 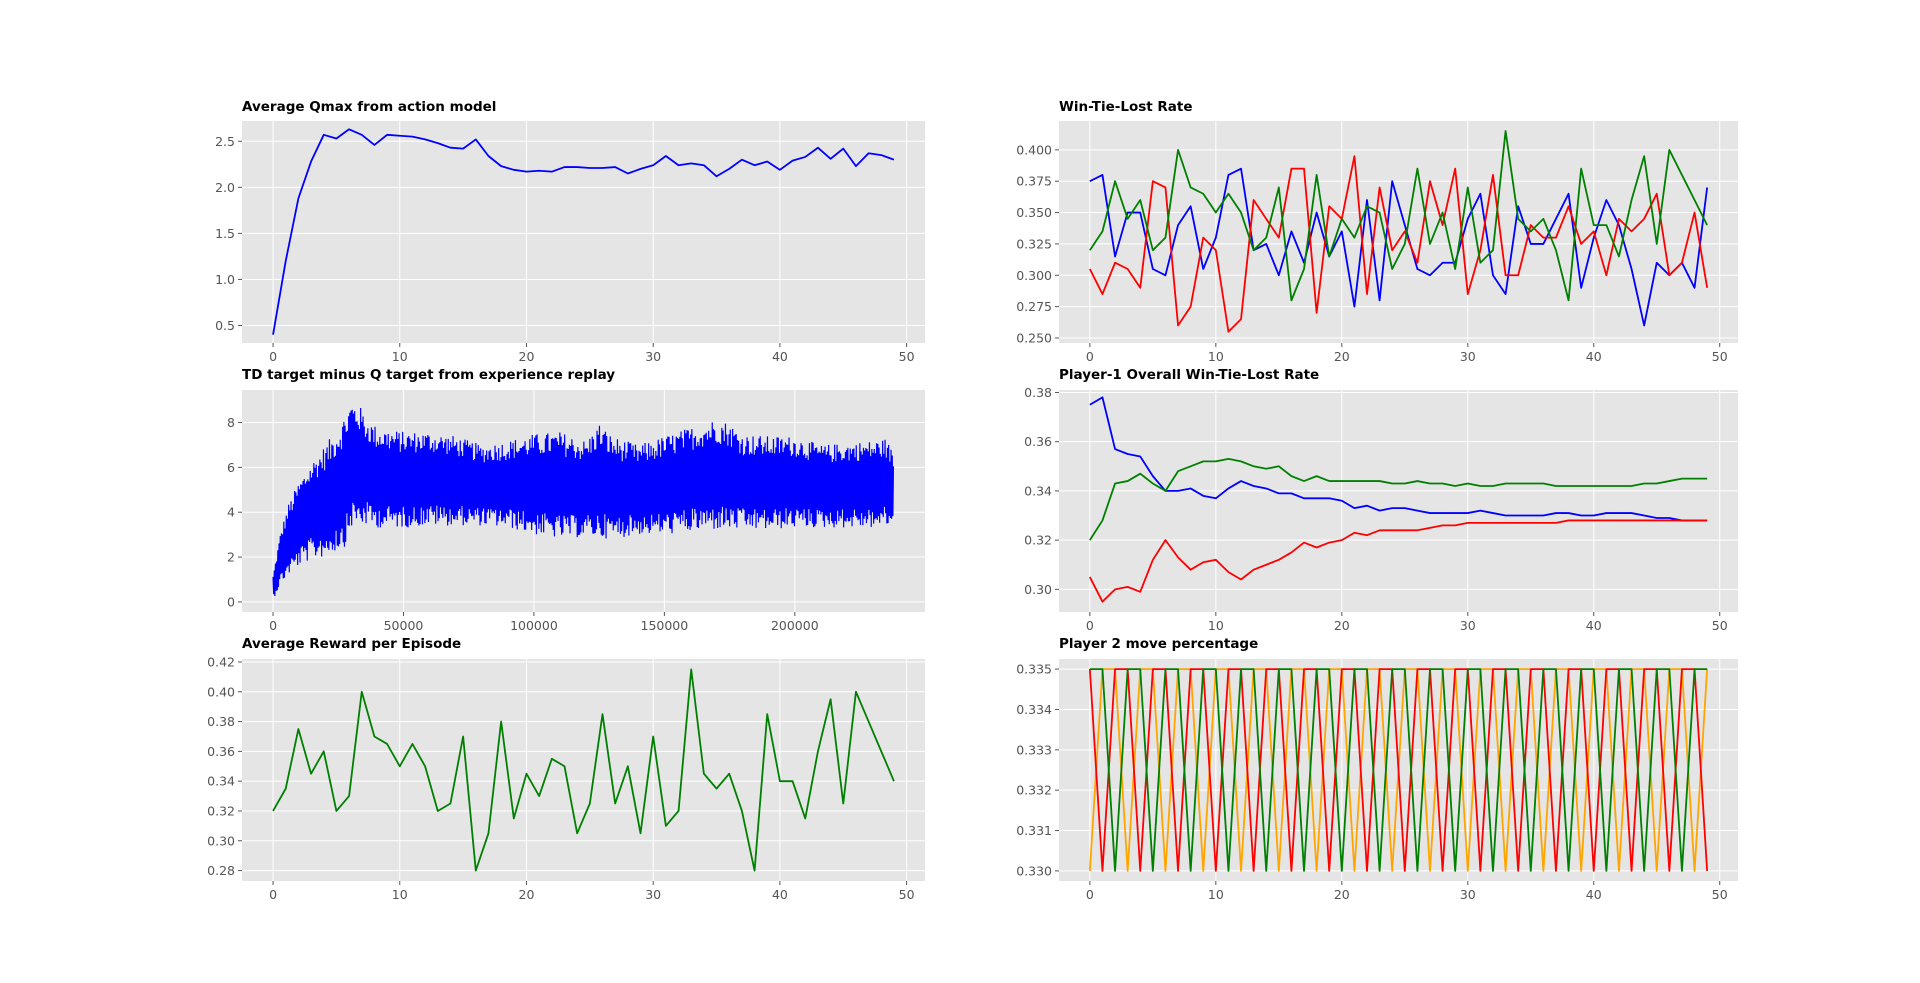 I want to click on y-tick-label: 6, so click(x=231, y=467).